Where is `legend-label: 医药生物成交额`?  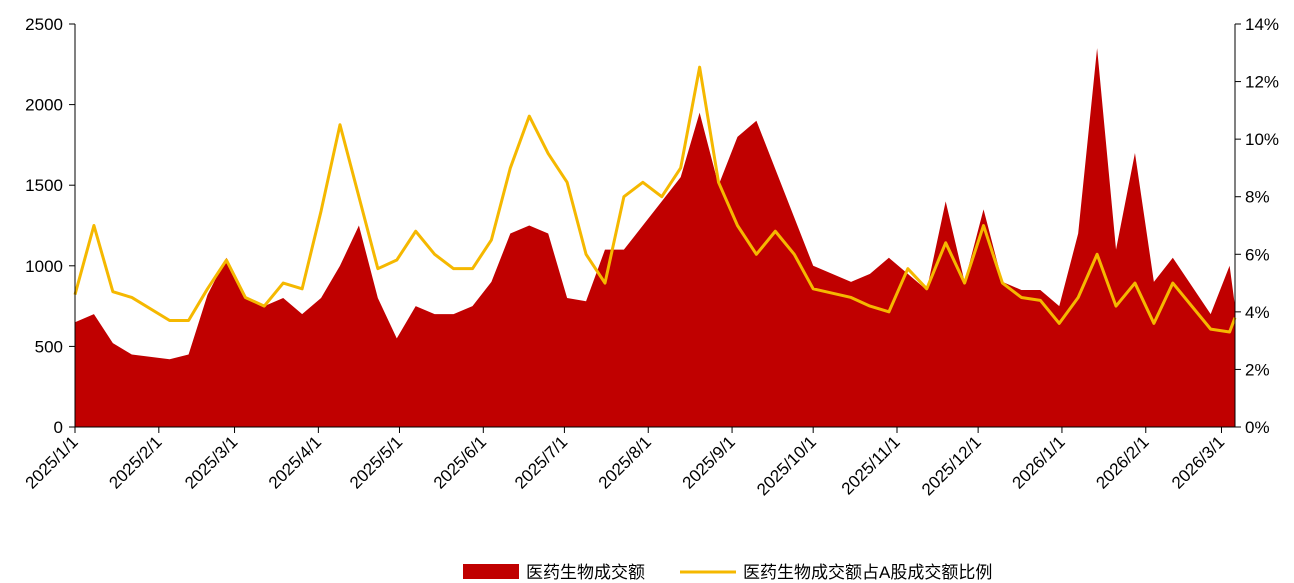
legend-label: 医药生物成交额 is located at coordinates (585, 572).